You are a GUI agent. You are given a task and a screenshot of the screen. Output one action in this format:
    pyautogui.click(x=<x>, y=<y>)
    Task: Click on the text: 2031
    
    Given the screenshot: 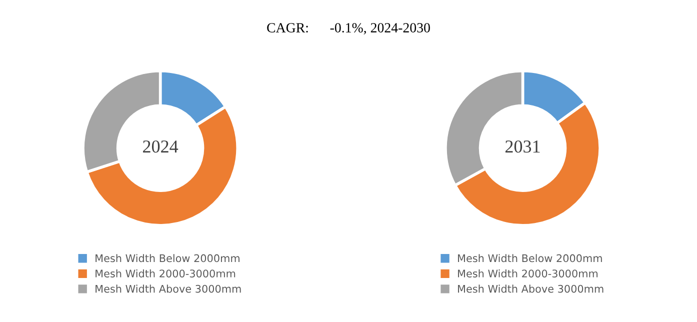 What is the action you would take?
    pyautogui.click(x=522, y=146)
    